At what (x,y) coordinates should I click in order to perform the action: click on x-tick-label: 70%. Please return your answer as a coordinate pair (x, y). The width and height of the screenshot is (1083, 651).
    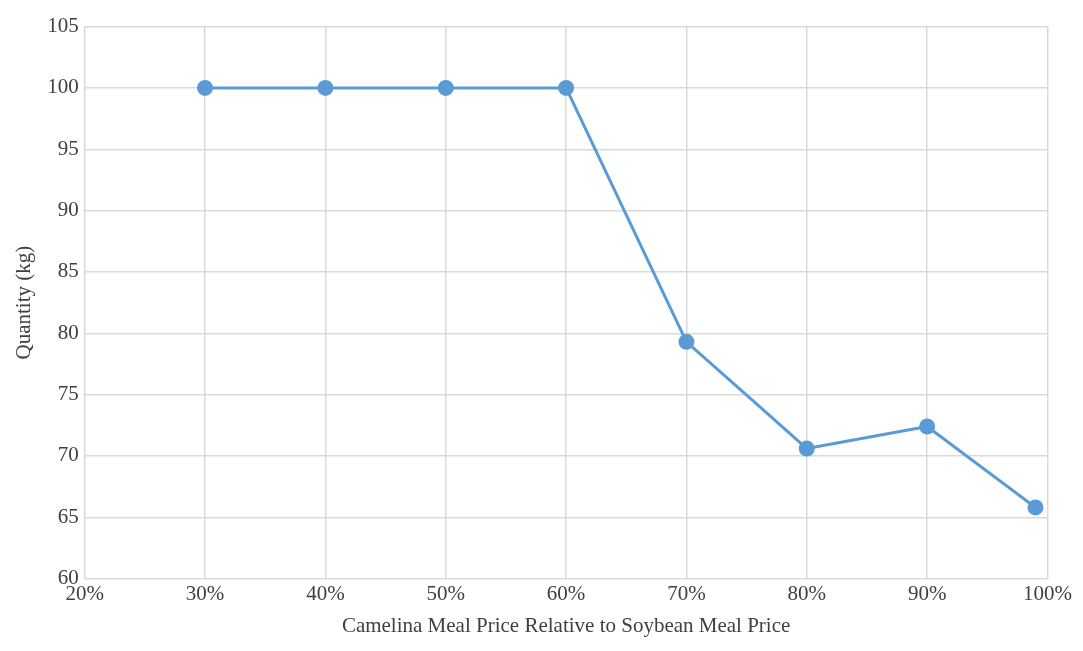
    Looking at the image, I should click on (686, 592).